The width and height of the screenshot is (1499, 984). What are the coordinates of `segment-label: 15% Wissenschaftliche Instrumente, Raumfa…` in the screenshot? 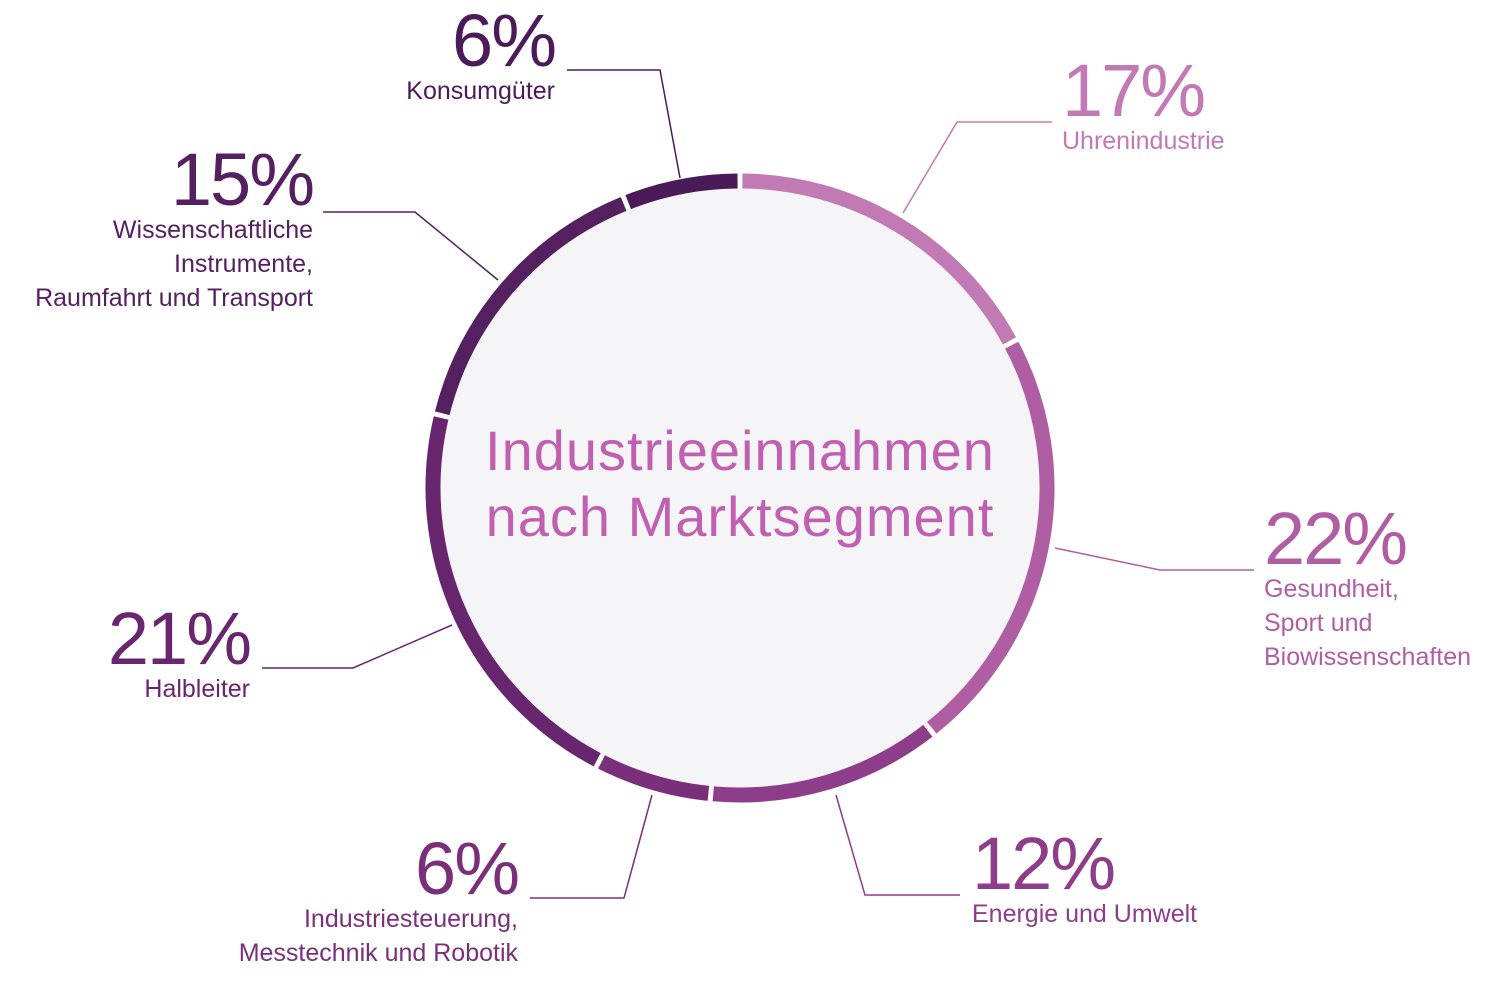 It's located at (175, 226).